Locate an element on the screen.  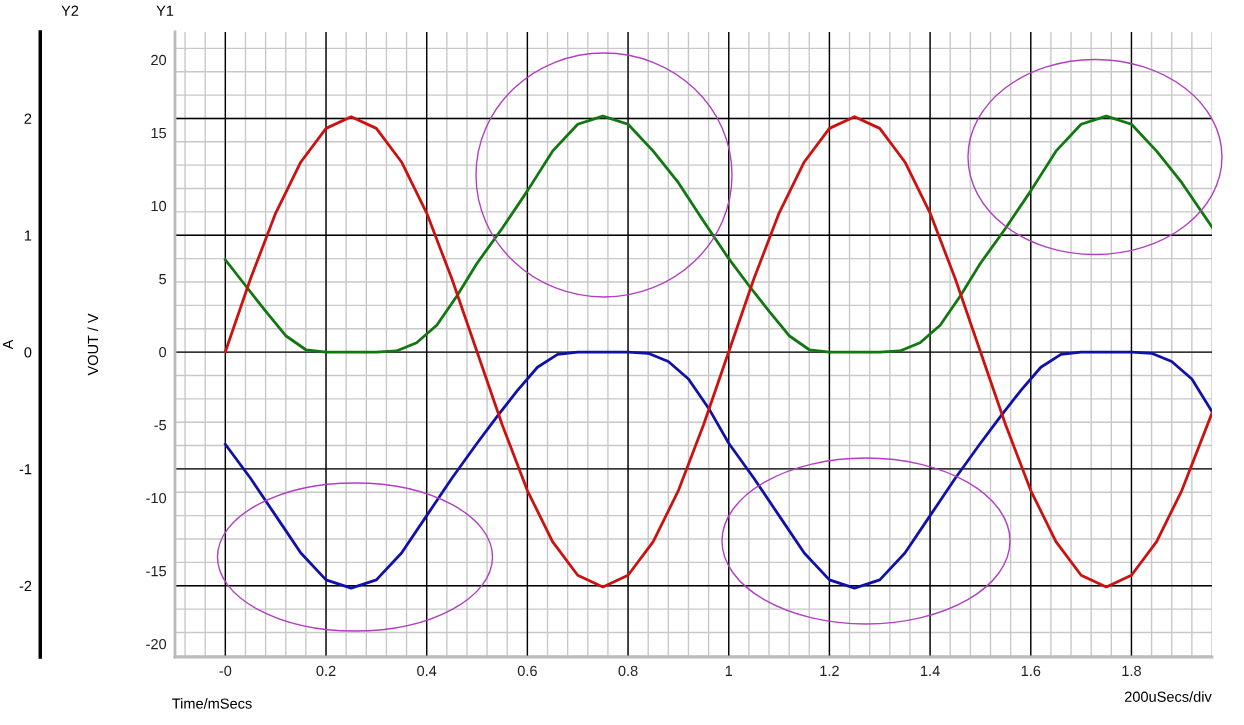
x-tick-label: 1.6 is located at coordinates (1031, 671).